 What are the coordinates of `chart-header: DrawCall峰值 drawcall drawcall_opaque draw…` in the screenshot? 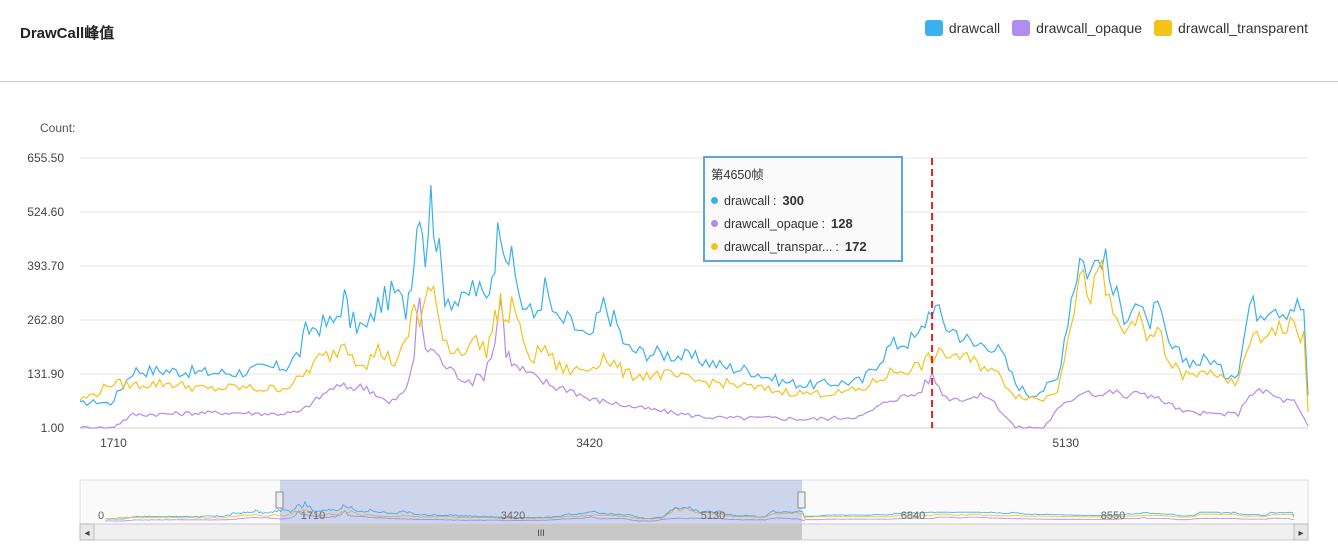 It's located at (669, 41).